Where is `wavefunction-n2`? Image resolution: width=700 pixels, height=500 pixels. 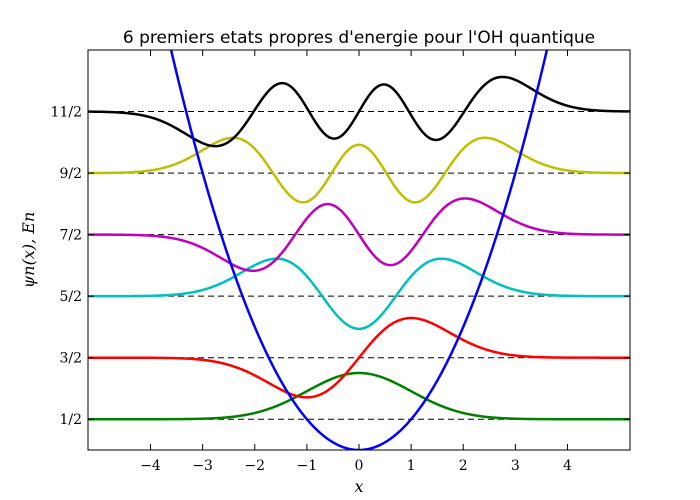 wavefunction-n2 is located at coordinates (359, 294).